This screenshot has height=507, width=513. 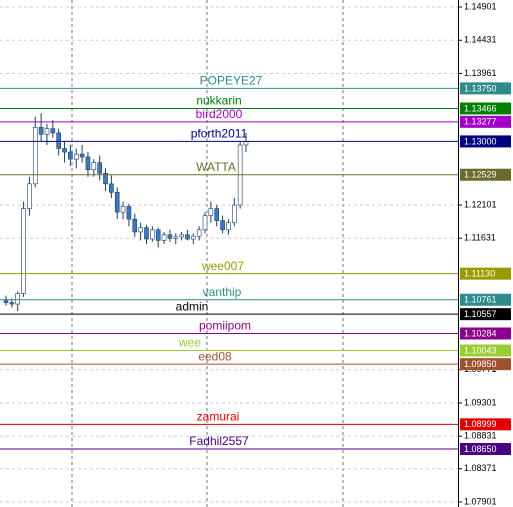 What do you see at coordinates (219, 134) in the screenshot?
I see `level-name: pforth2011` at bounding box center [219, 134].